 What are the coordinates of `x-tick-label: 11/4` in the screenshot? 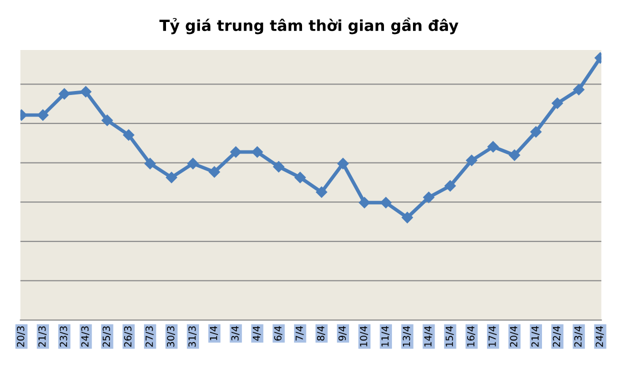 It's located at (385, 336).